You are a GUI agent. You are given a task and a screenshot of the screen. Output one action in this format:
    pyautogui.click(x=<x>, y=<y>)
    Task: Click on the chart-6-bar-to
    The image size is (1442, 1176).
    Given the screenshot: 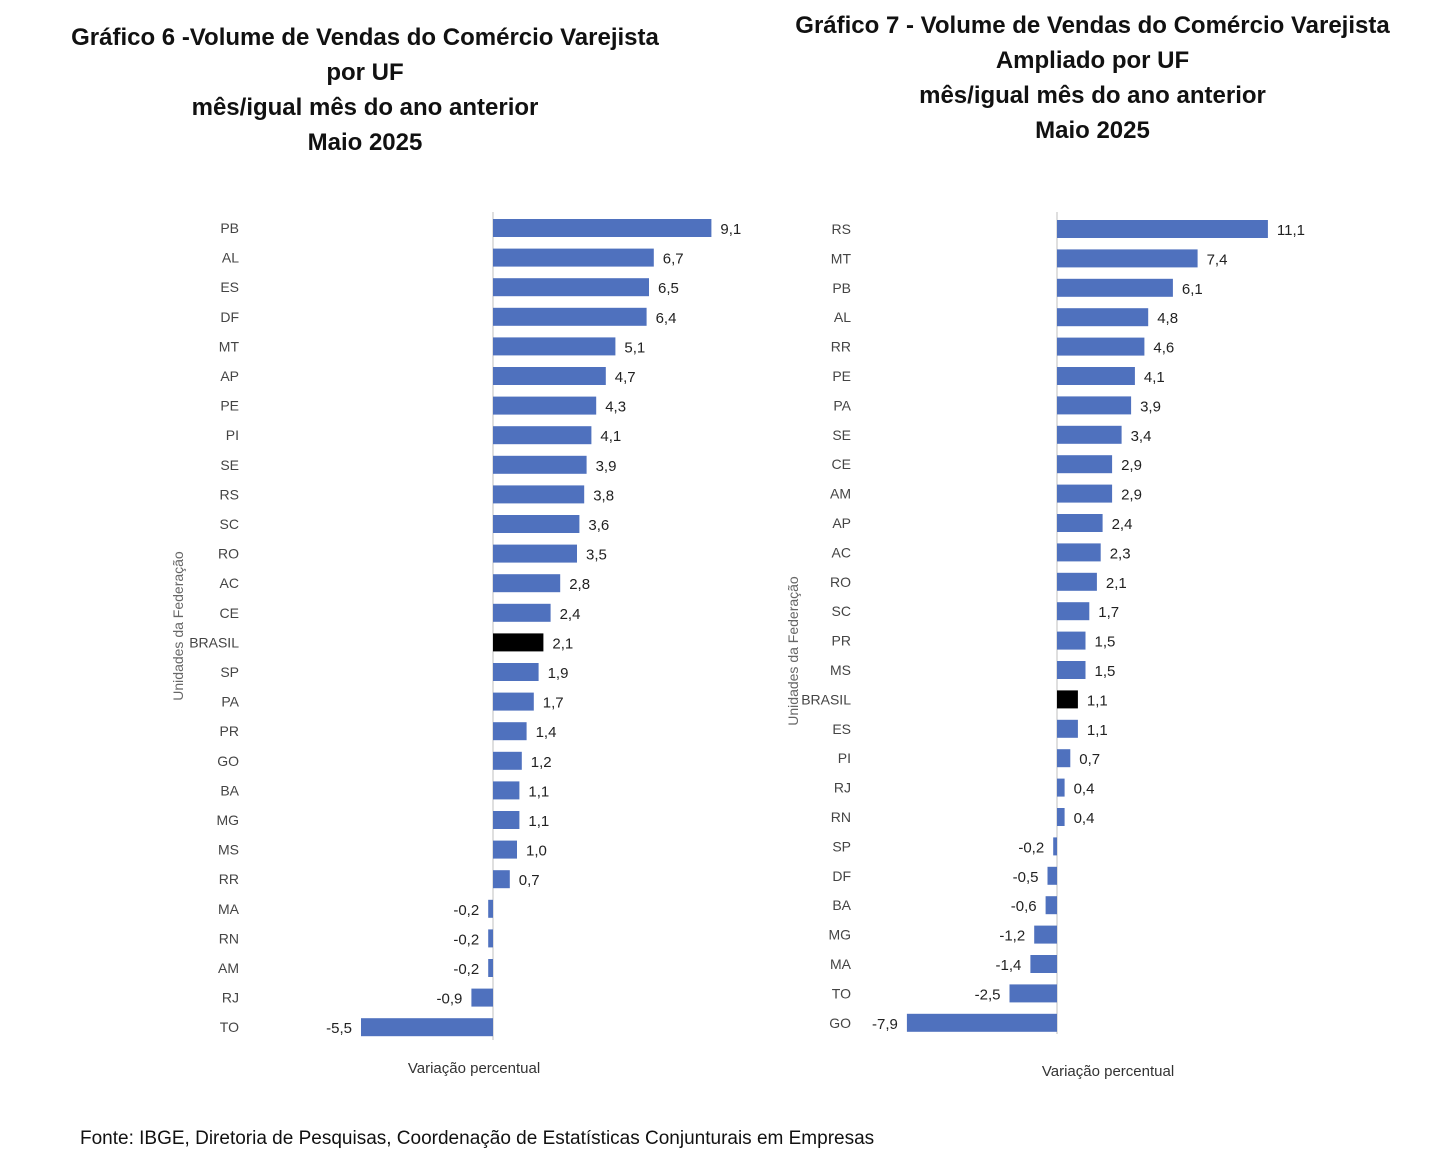 What is the action you would take?
    pyautogui.click(x=427, y=1027)
    